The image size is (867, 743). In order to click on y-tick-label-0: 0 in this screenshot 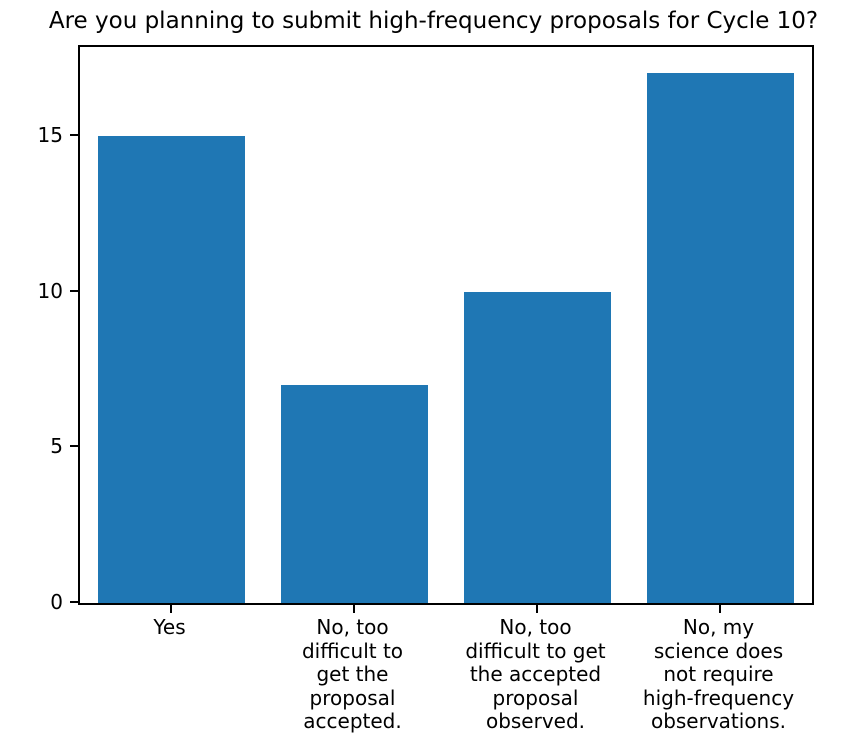, I will do `click(56, 602)`.